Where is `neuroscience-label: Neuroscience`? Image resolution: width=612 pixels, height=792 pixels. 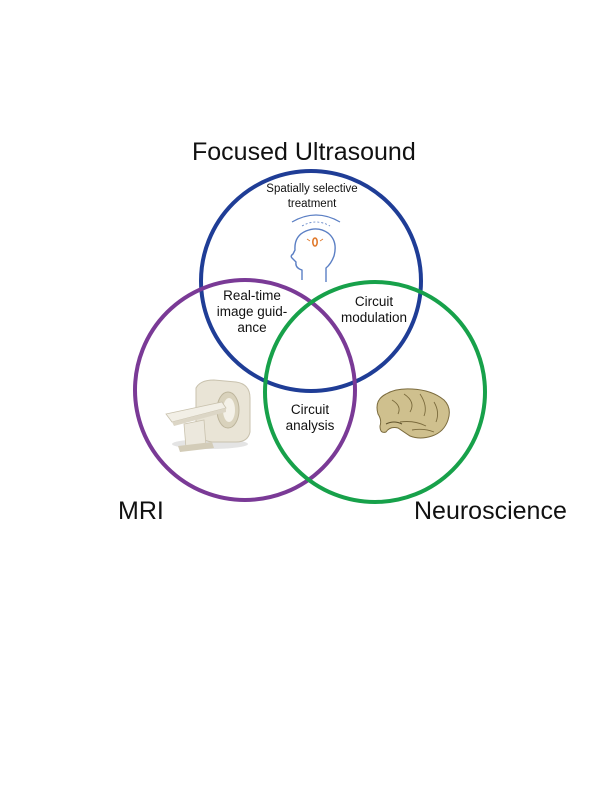 neuroscience-label: Neuroscience is located at coordinates (490, 511).